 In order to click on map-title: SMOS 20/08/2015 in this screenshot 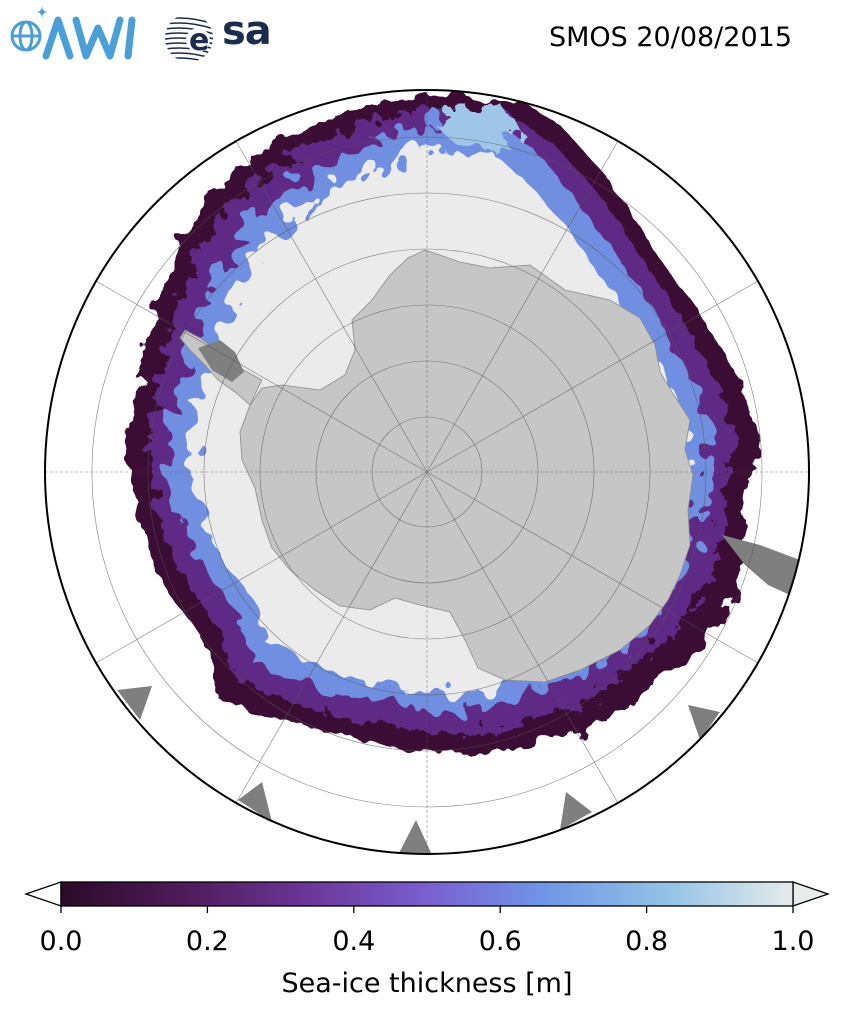, I will do `click(670, 37)`.